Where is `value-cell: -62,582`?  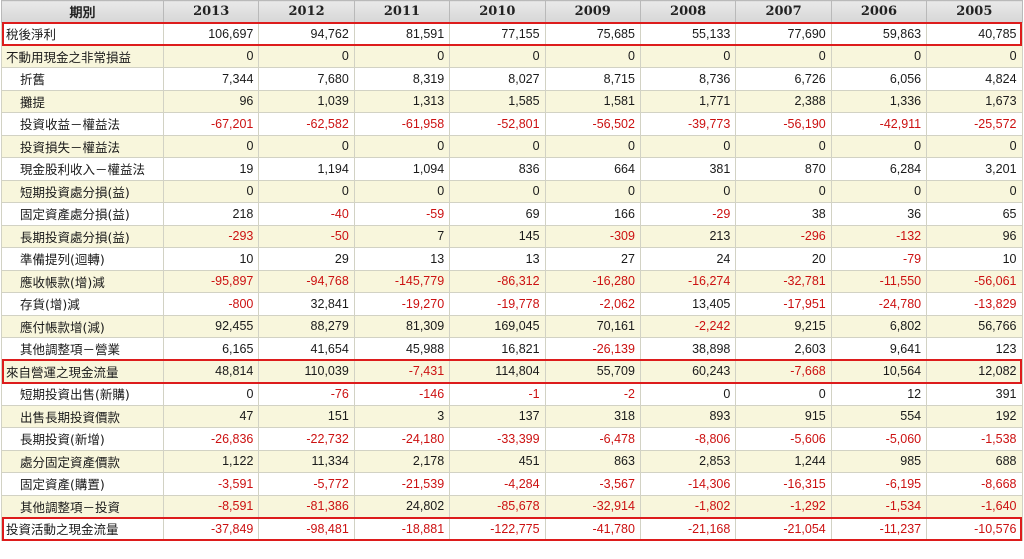 value-cell: -62,582 is located at coordinates (306, 124).